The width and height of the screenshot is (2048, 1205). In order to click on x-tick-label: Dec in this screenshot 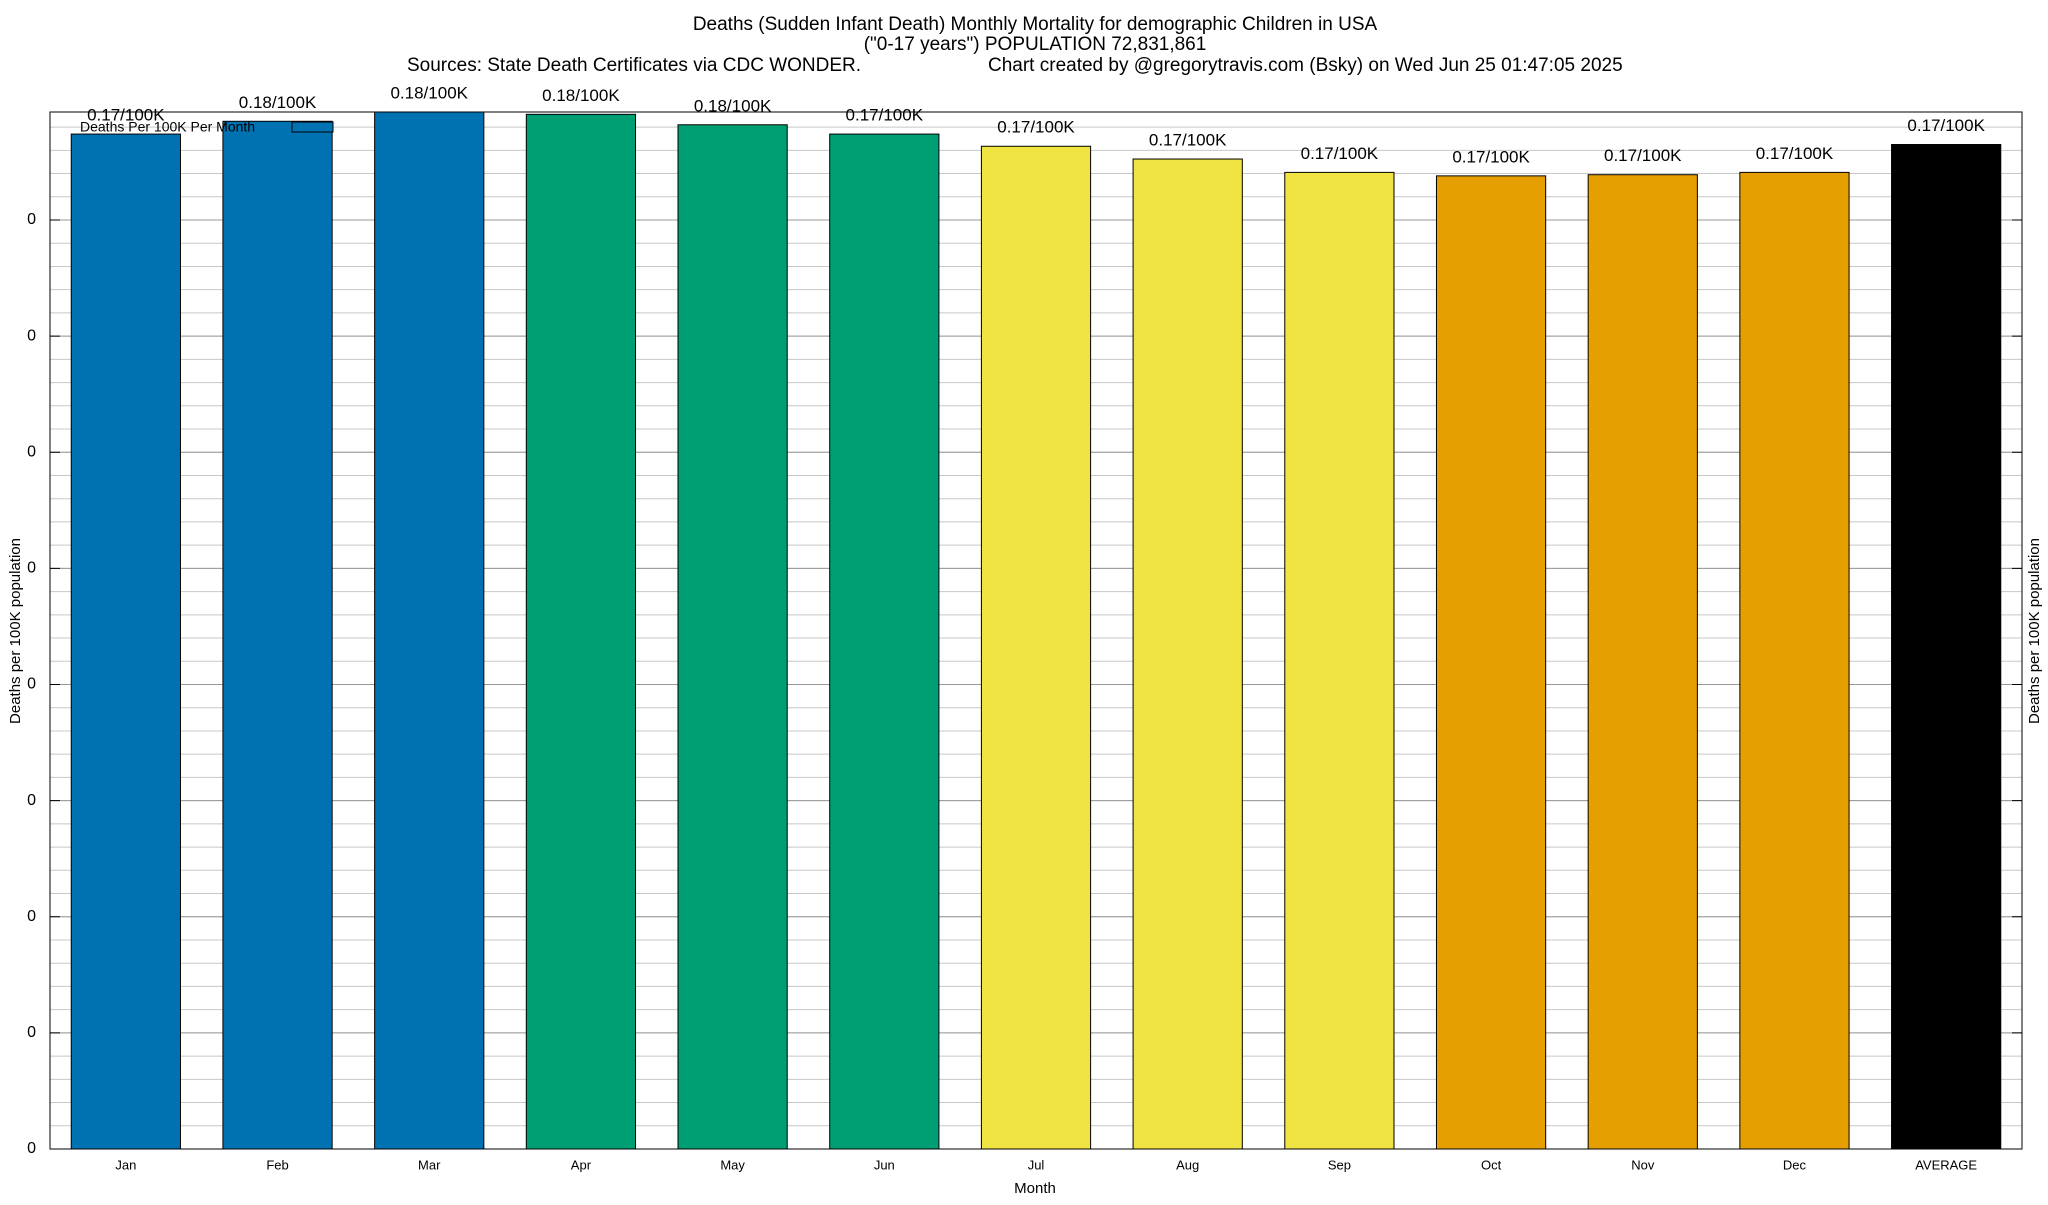, I will do `click(1795, 1164)`.